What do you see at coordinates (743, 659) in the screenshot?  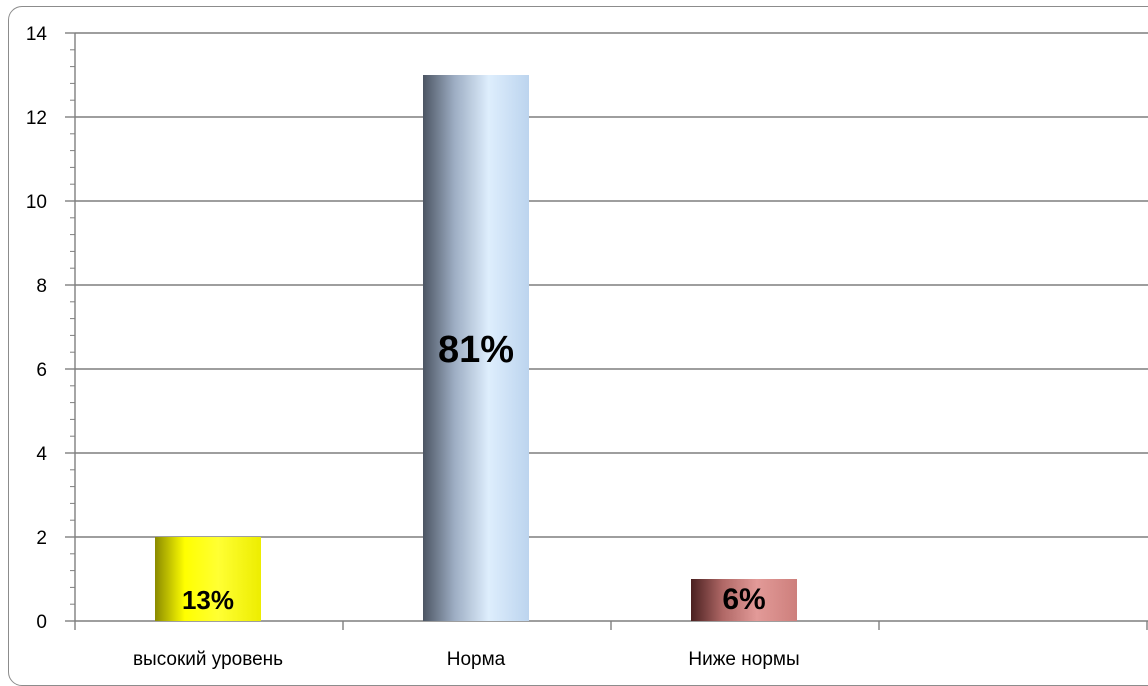 I see `x-category-label: Ниже нормы` at bounding box center [743, 659].